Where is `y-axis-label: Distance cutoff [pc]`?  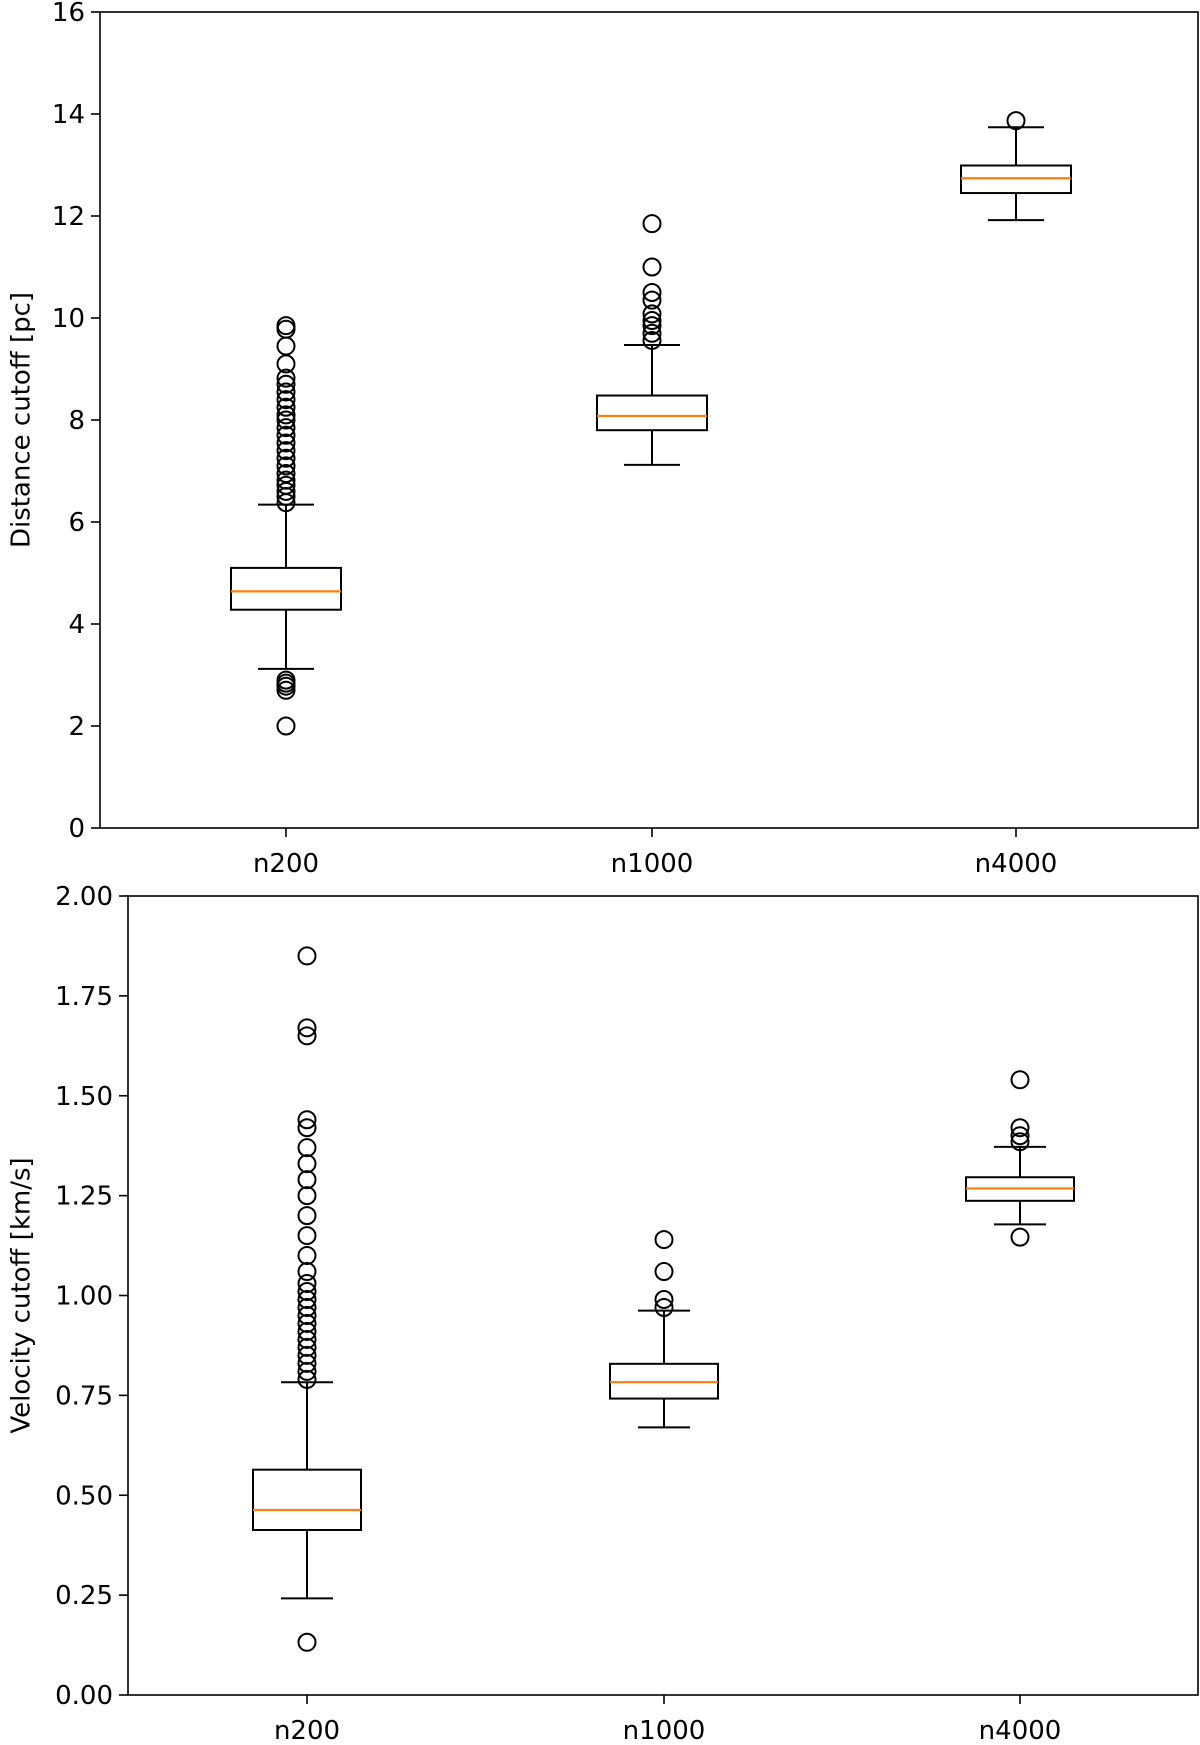 y-axis-label: Distance cutoff [pc] is located at coordinates (22, 420).